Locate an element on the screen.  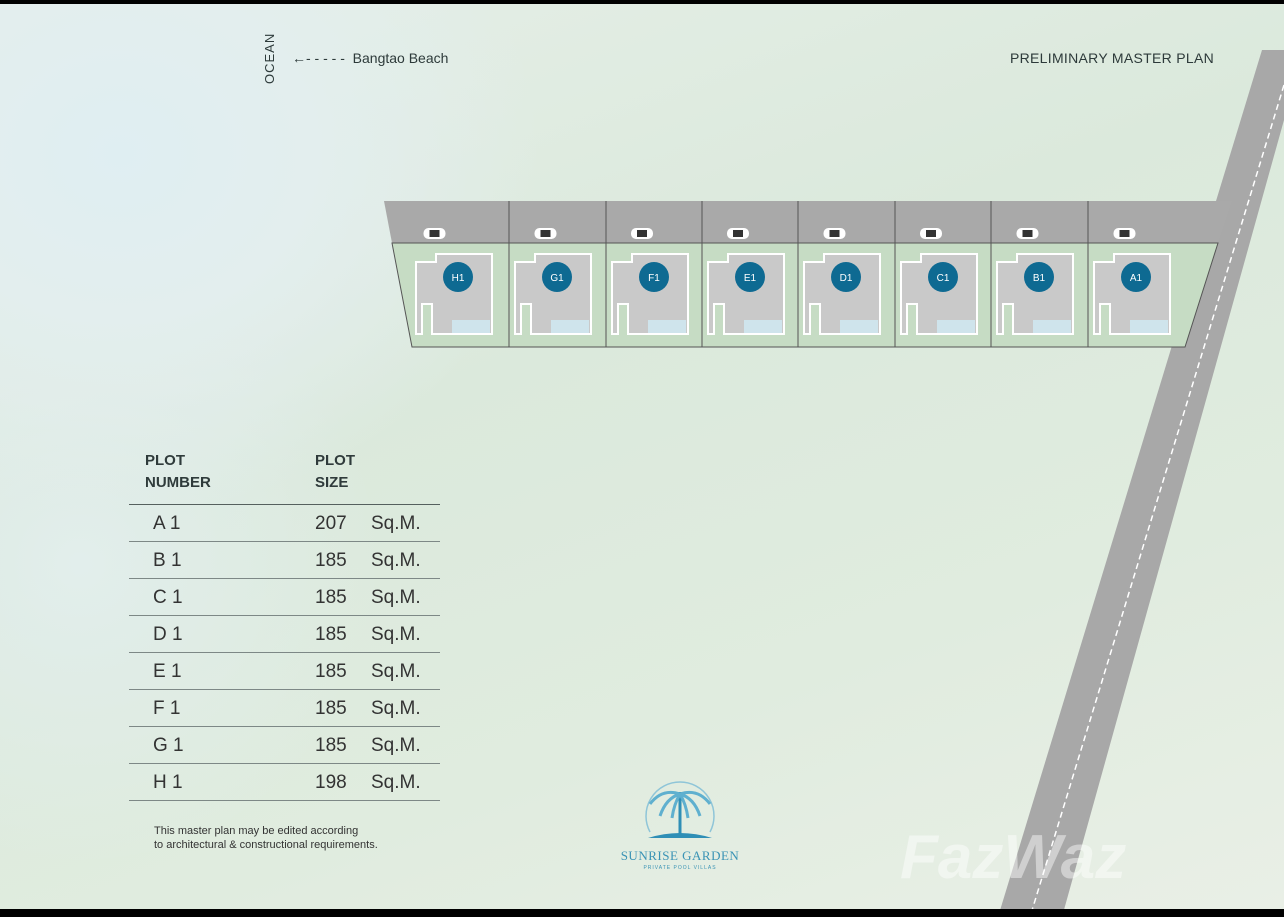
plot-D1: D1 is located at coordinates (839, 274).